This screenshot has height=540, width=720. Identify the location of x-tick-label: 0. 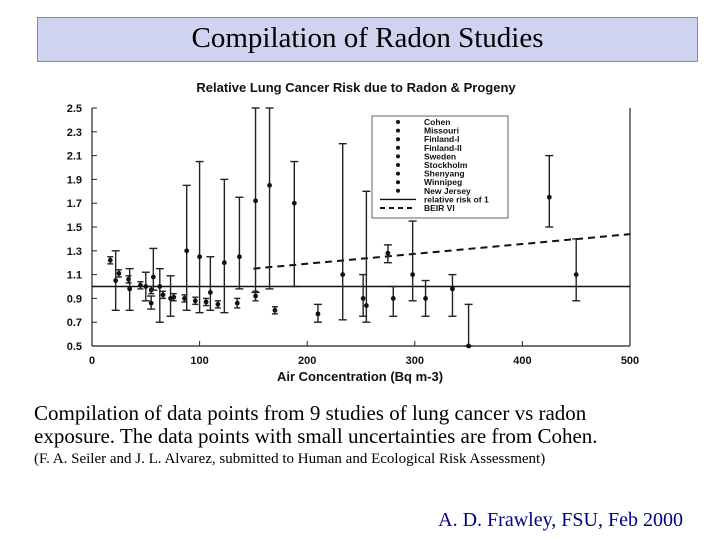
(92, 361).